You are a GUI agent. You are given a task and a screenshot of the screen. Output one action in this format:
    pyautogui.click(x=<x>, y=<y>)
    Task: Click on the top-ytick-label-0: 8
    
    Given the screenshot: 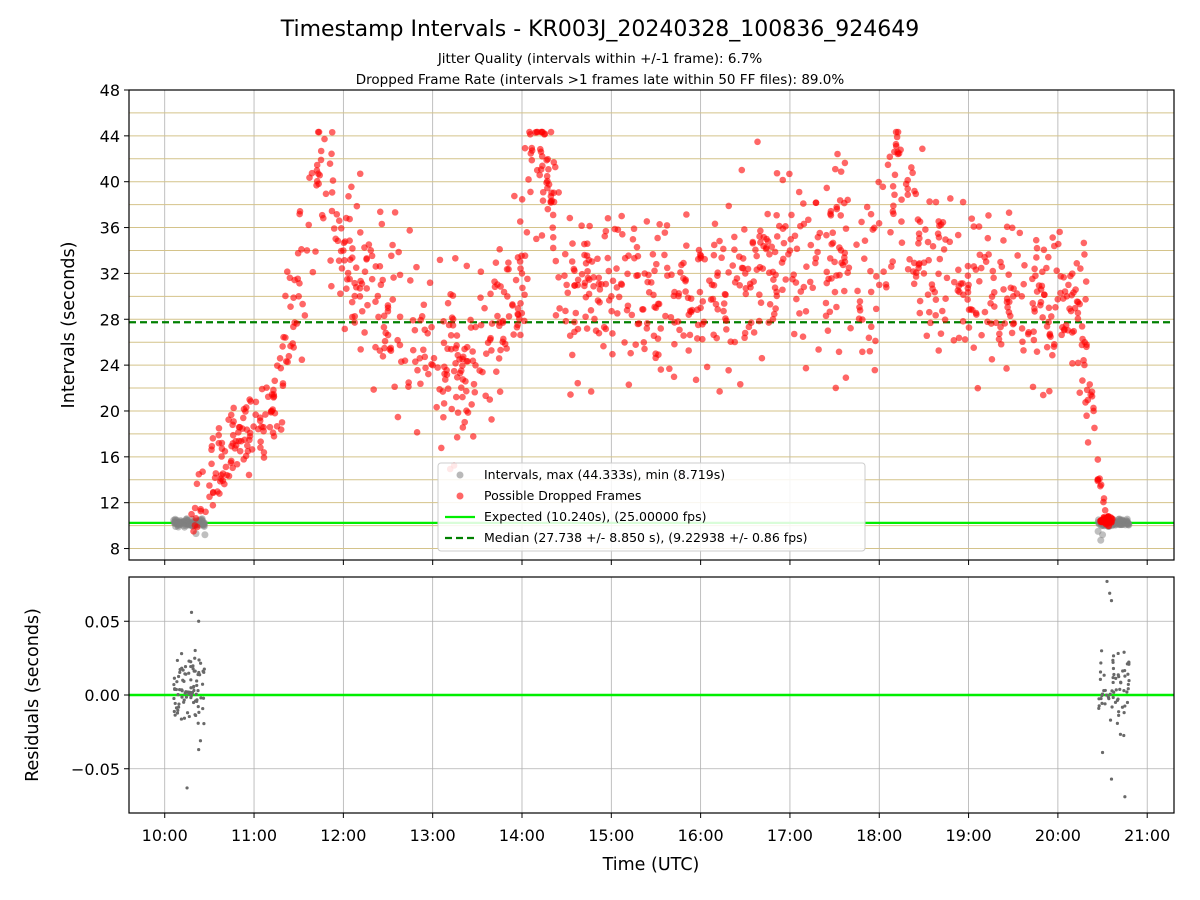 What is the action you would take?
    pyautogui.click(x=115, y=549)
    